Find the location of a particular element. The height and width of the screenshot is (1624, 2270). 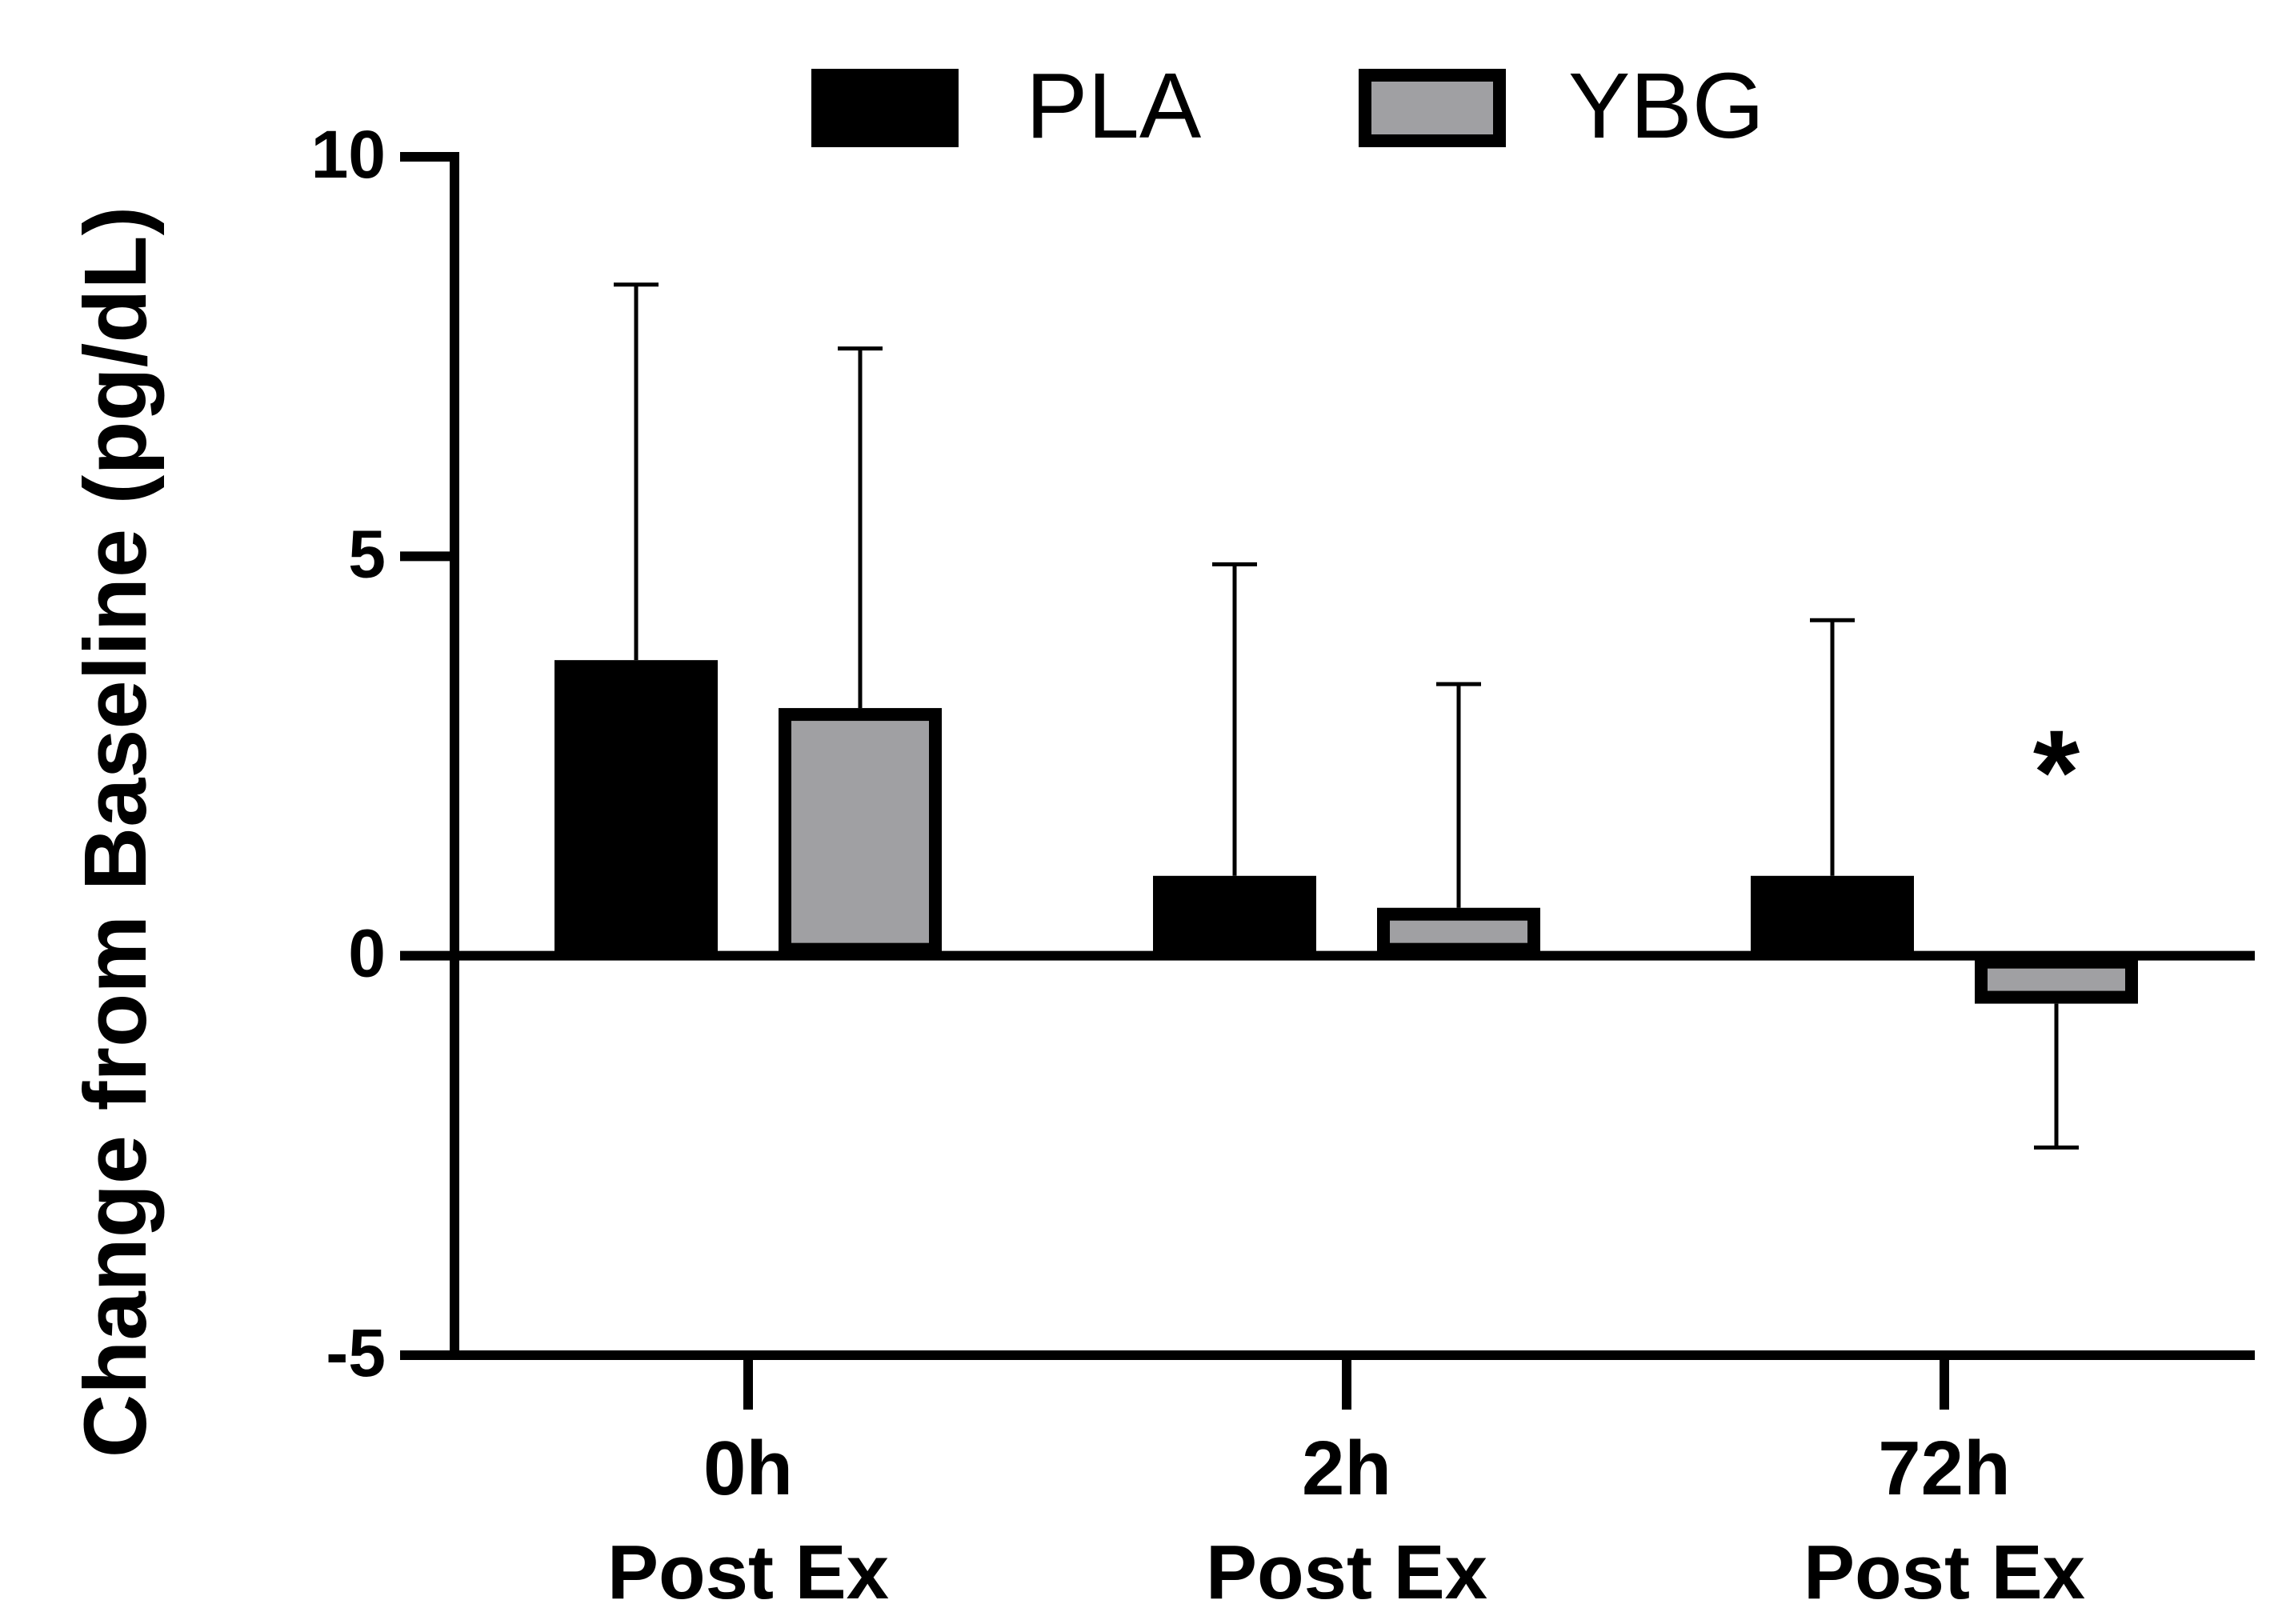

x-tick-label: 0h is located at coordinates (748, 1468).